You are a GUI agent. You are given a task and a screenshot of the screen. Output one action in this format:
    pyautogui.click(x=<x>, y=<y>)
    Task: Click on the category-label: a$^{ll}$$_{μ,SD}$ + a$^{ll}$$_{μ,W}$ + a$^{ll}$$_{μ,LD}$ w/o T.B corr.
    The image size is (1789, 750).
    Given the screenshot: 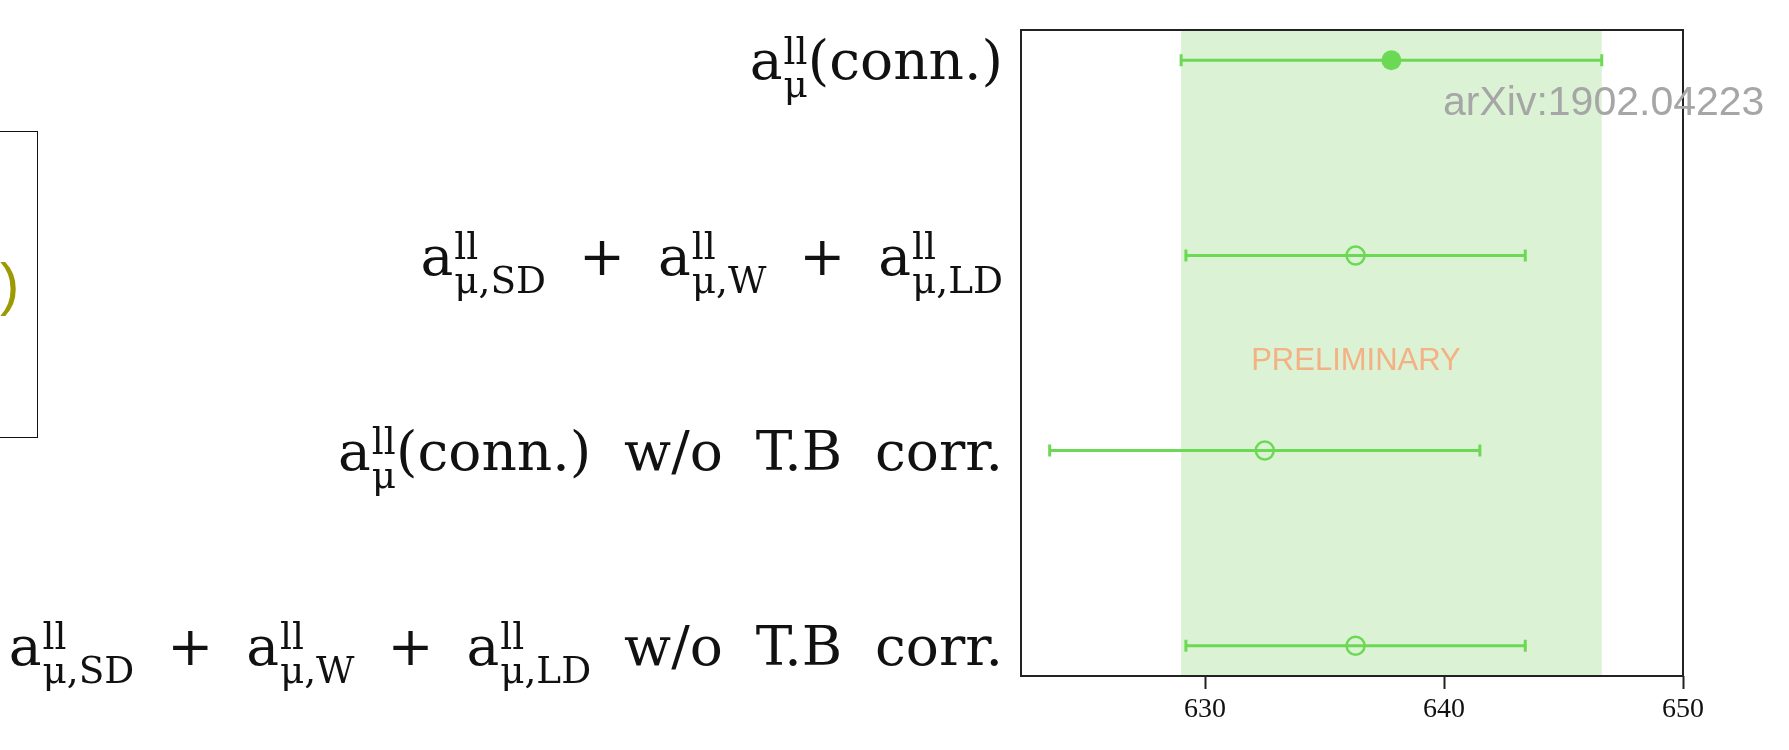 What is the action you would take?
    pyautogui.click(x=505, y=652)
    